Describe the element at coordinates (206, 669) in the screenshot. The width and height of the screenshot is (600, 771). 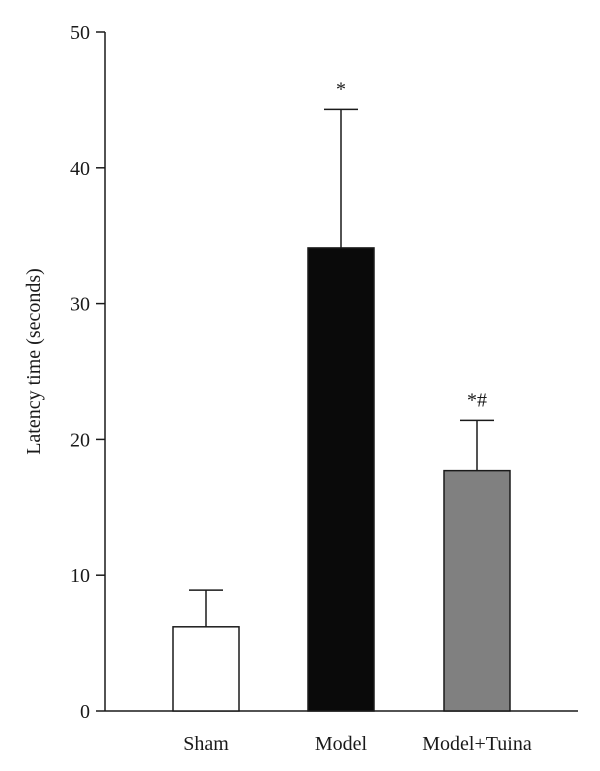
I see `bar-sham` at that location.